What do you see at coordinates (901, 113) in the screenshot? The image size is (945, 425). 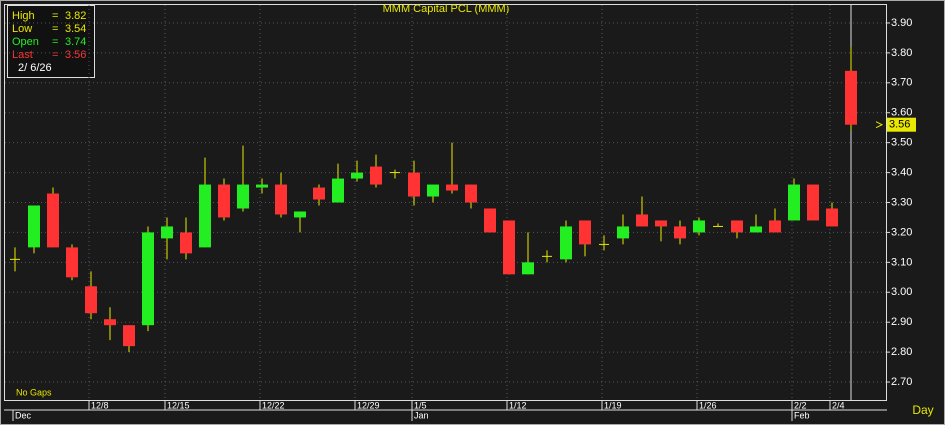 I see `y-tick-label: 3.60` at bounding box center [901, 113].